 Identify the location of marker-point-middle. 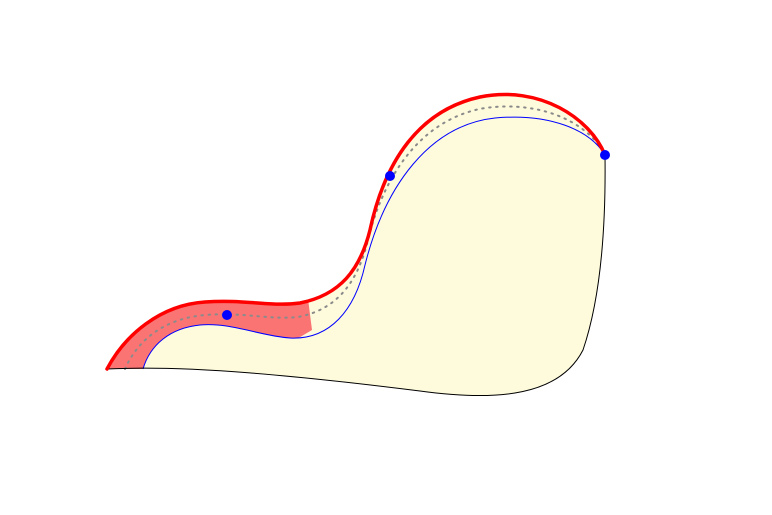
(390, 176).